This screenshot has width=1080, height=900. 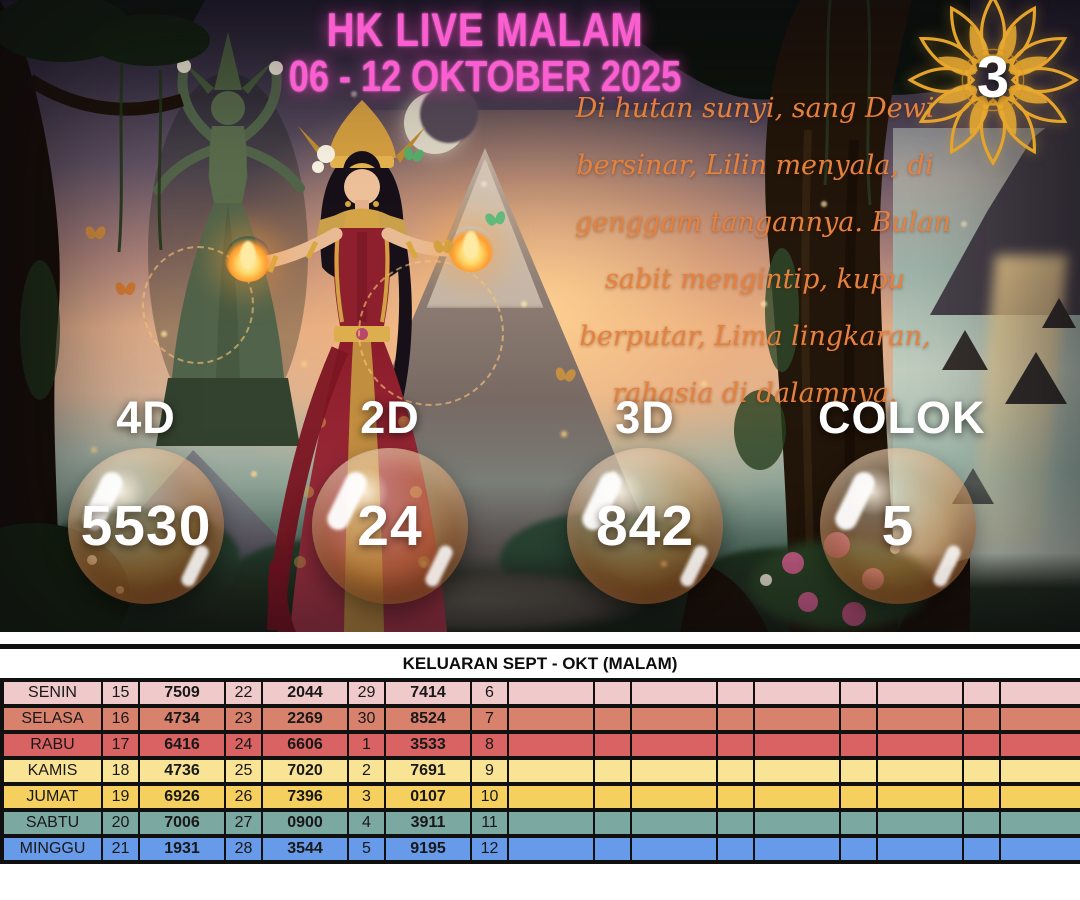 I want to click on table-row: SELASA 16 4734 23 2269 30 8524 7, so click(x=540, y=719).